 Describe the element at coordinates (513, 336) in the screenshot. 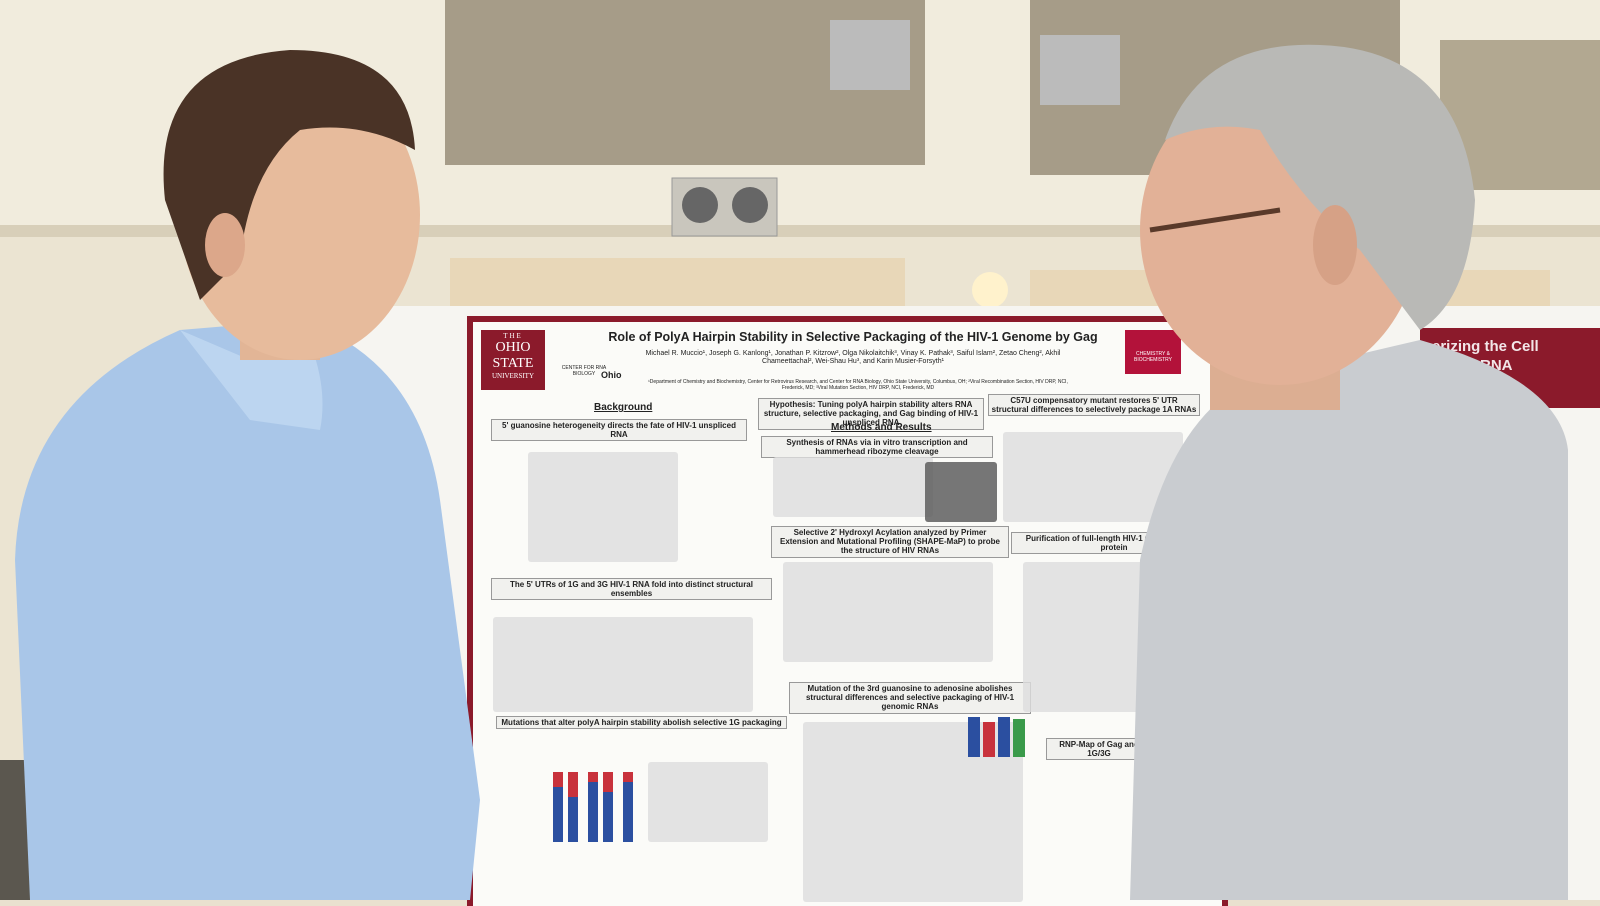

I see `logo-line: THE` at that location.